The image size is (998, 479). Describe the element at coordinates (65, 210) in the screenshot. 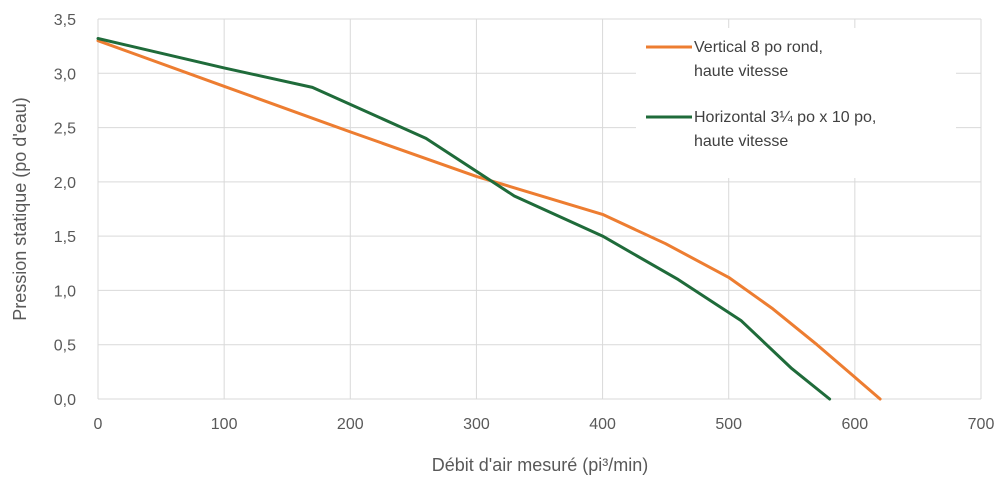

I see `y-tick-labels: 0,0 0,5 1,0 1,5 2,0 2,5 3,0 3,5` at that location.